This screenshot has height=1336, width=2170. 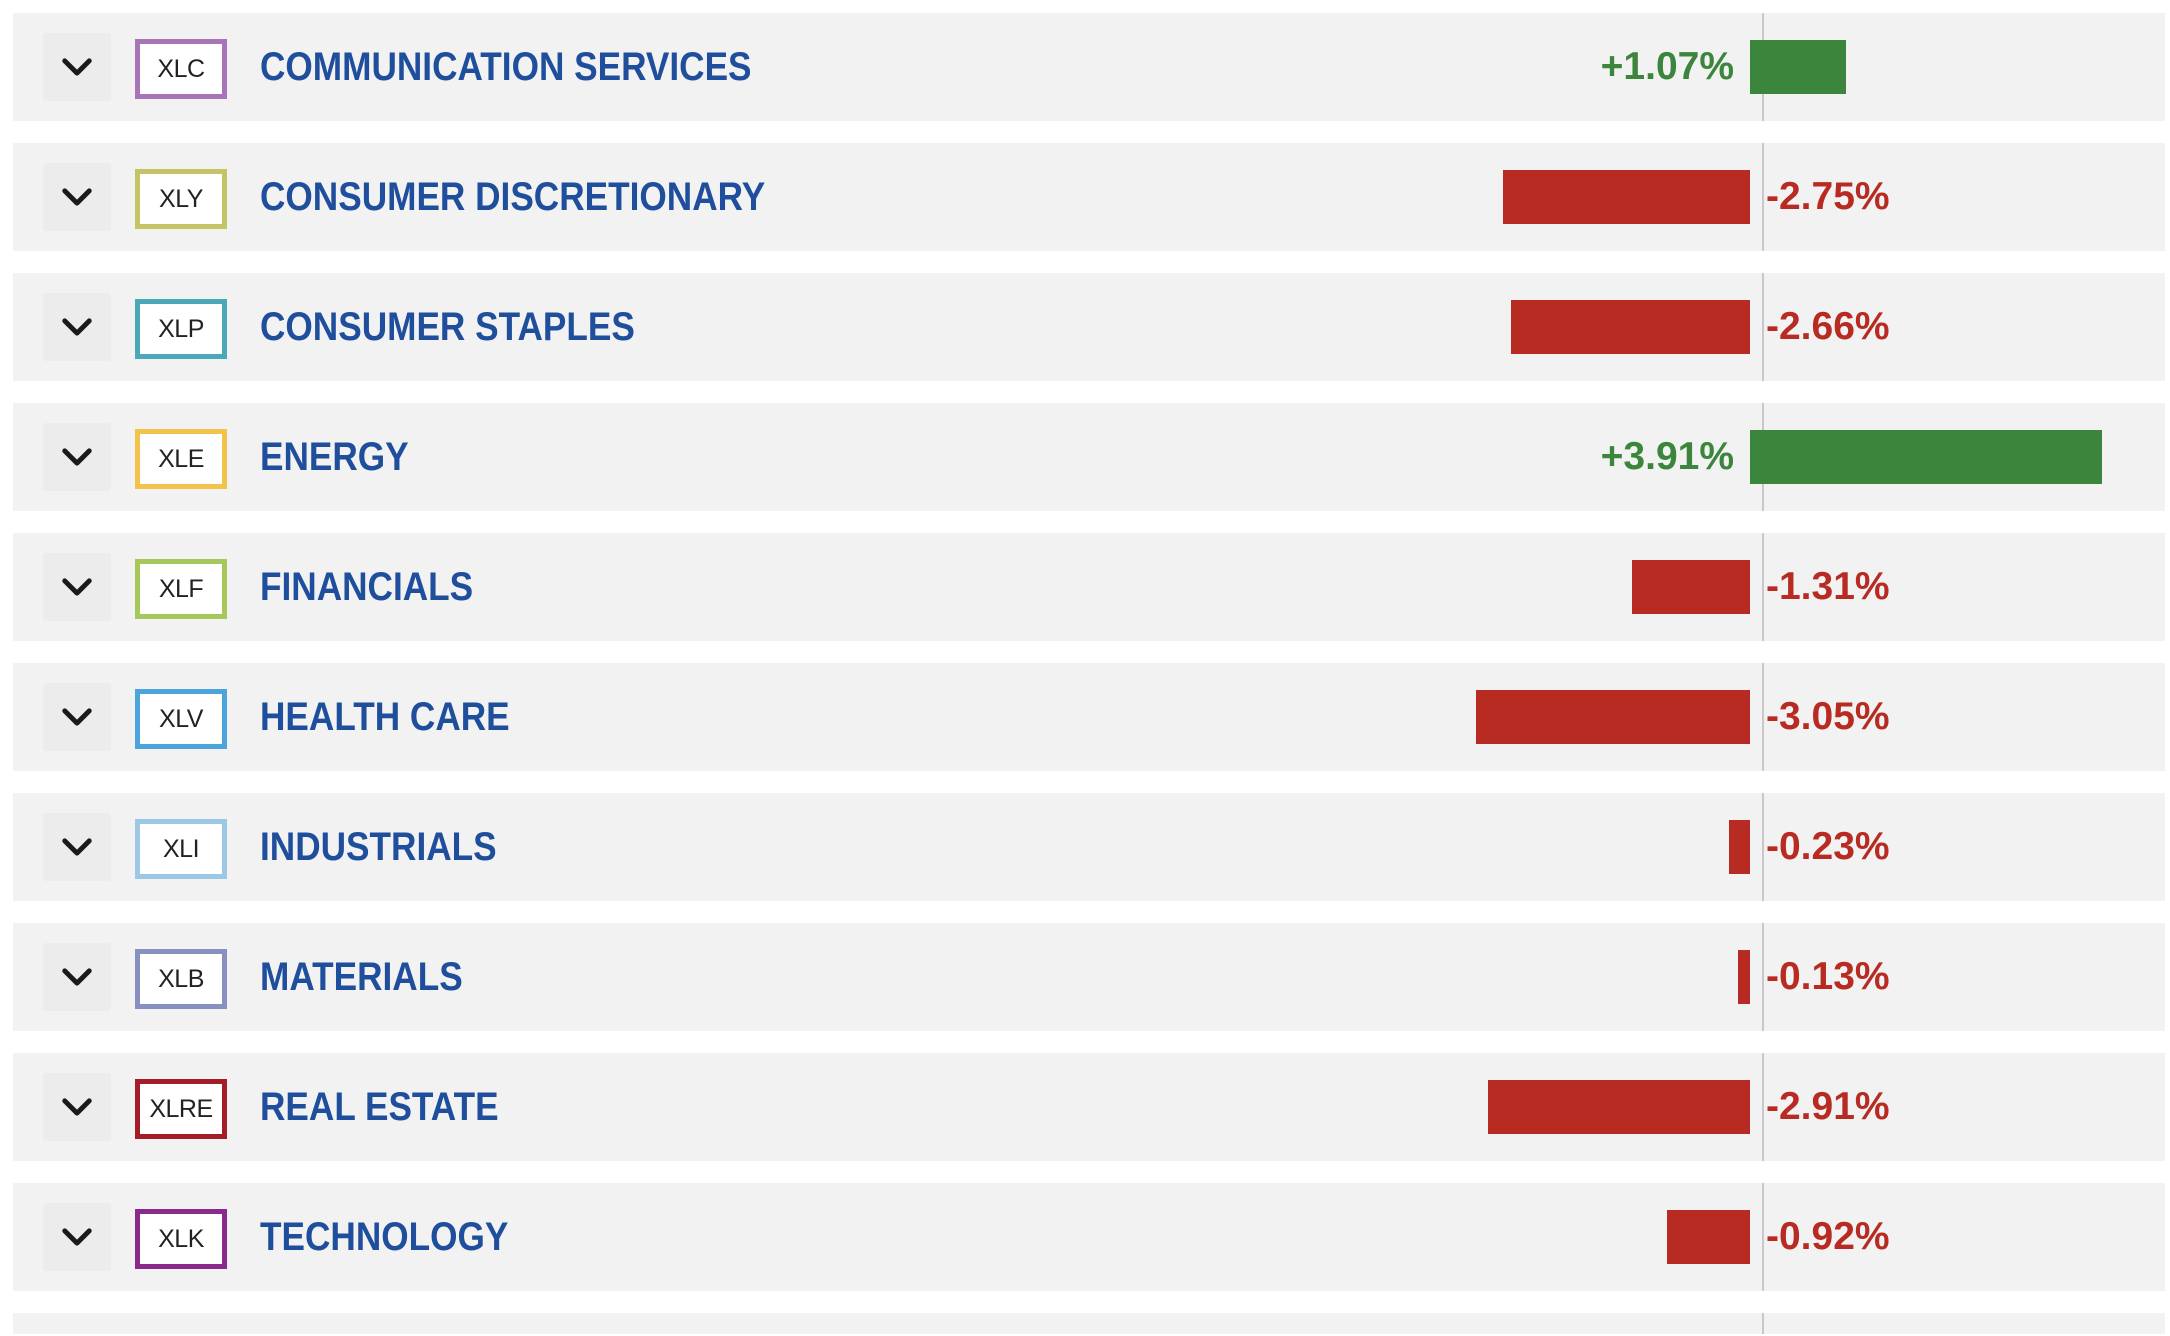 What do you see at coordinates (1089, 457) in the screenshot?
I see `sector-row: XLE ENERGY +3.91%` at bounding box center [1089, 457].